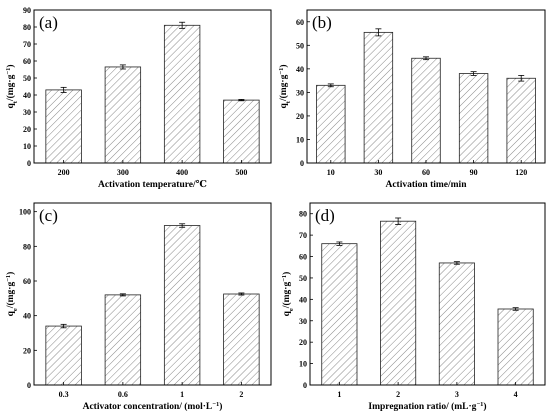 The width and height of the screenshot is (550, 413). Describe the element at coordinates (25, 212) in the screenshot. I see `y-tick-label: 100` at that location.